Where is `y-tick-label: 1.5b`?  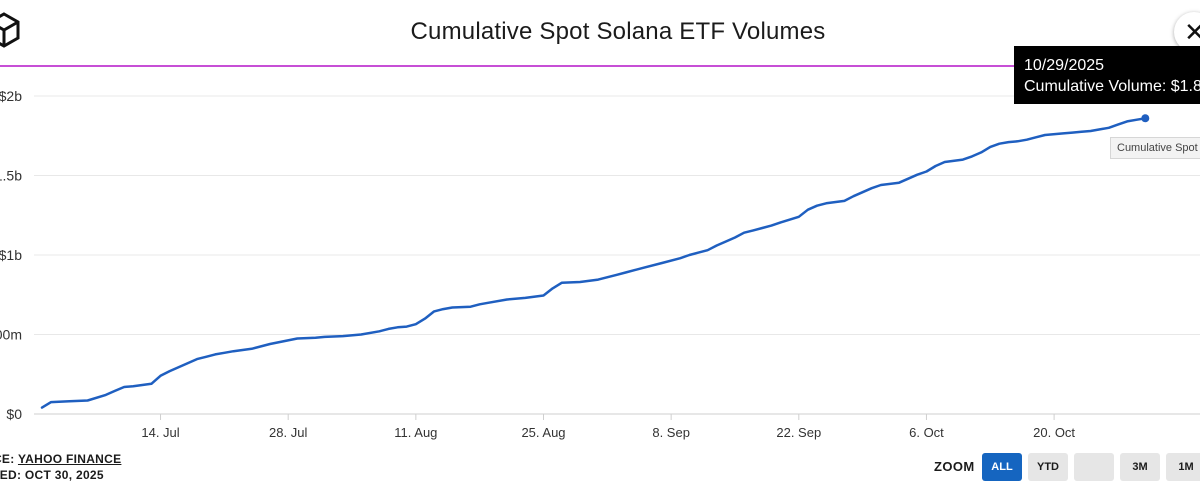 y-tick-label: 1.5b is located at coordinates (11, 176).